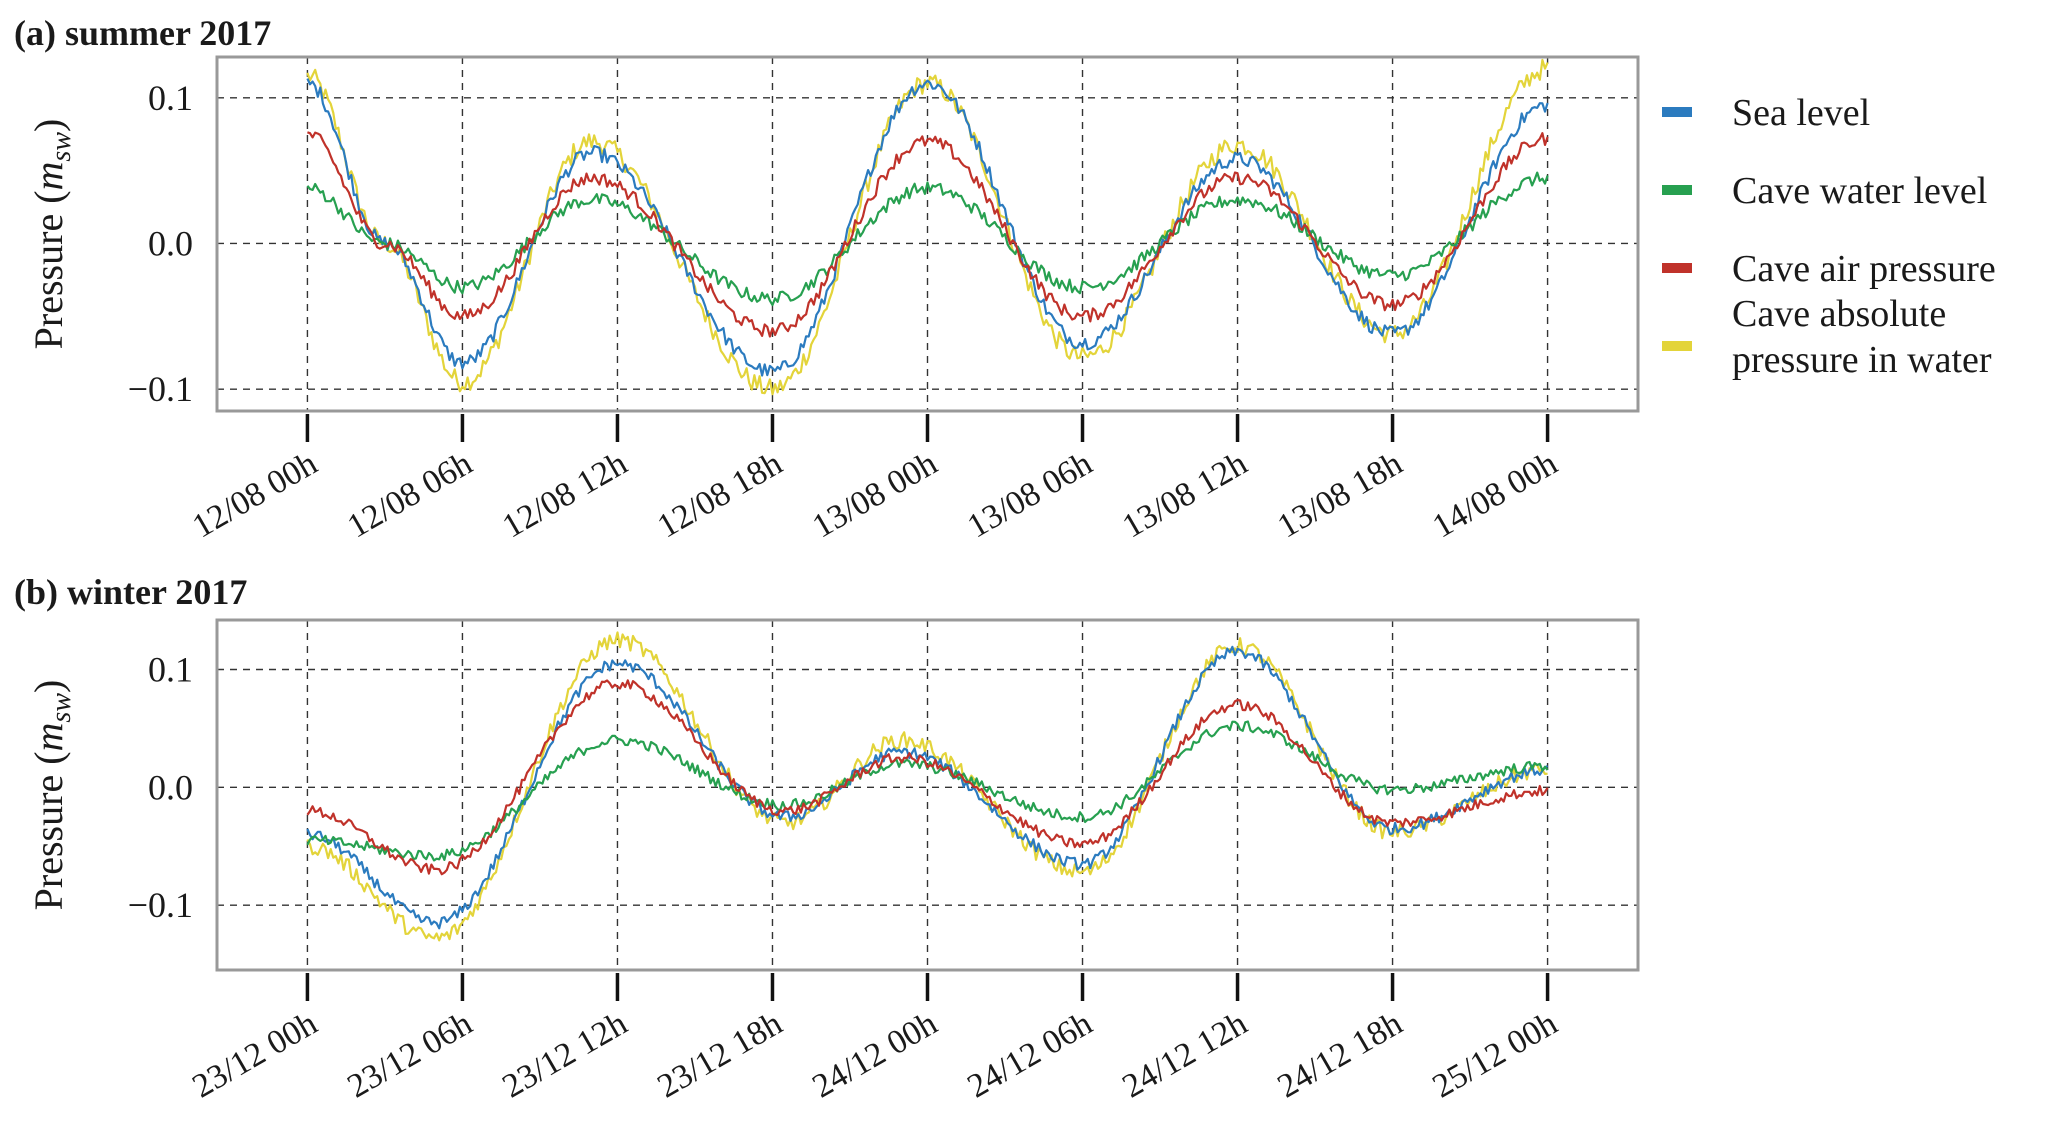 This screenshot has width=2067, height=1131. What do you see at coordinates (1862, 337) in the screenshot?
I see `legend-label: Cave absolute pressure in water` at bounding box center [1862, 337].